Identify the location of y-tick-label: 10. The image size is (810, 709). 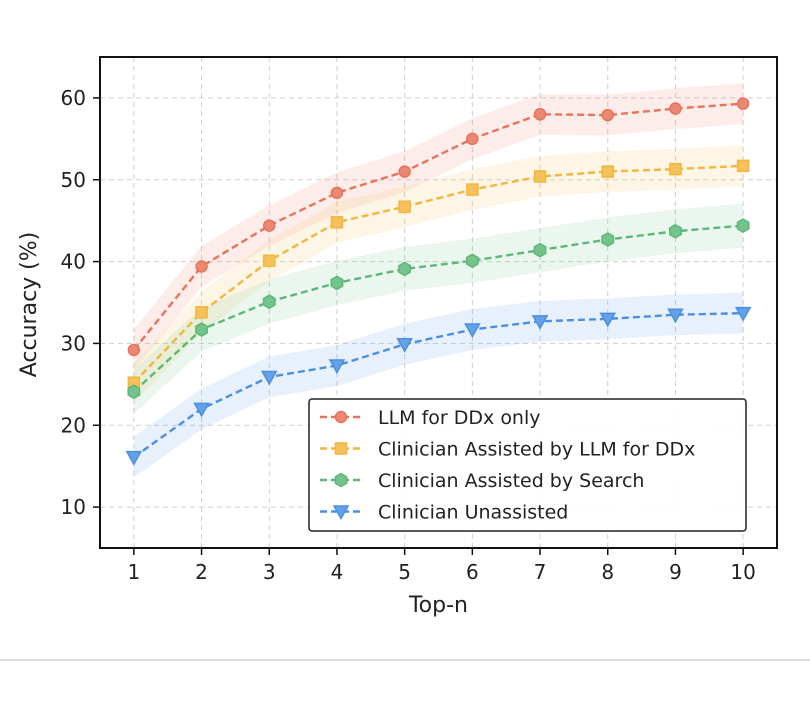
(73, 507).